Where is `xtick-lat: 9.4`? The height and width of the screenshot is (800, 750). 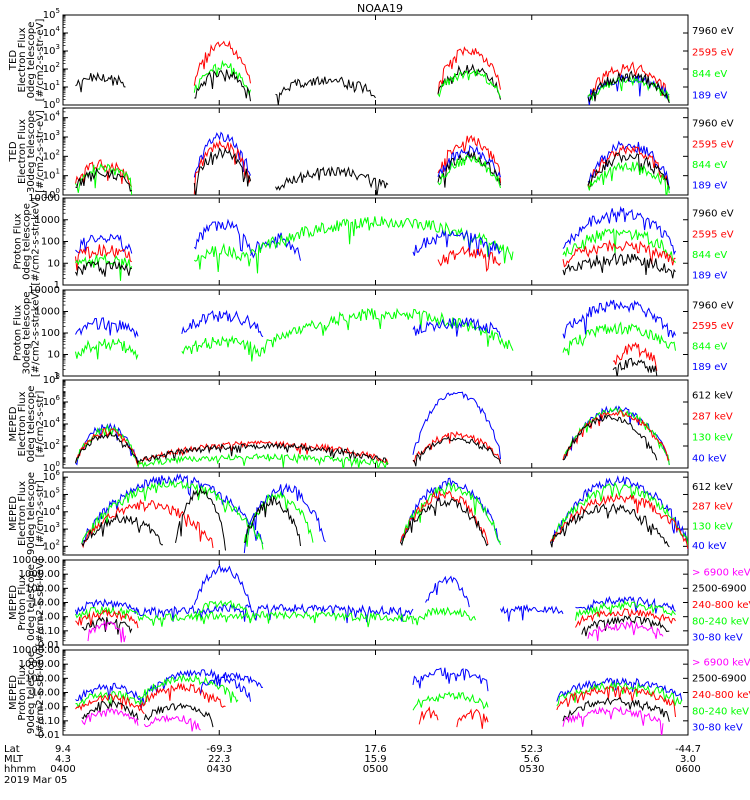
xtick-lat: 9.4 is located at coordinates (63, 749).